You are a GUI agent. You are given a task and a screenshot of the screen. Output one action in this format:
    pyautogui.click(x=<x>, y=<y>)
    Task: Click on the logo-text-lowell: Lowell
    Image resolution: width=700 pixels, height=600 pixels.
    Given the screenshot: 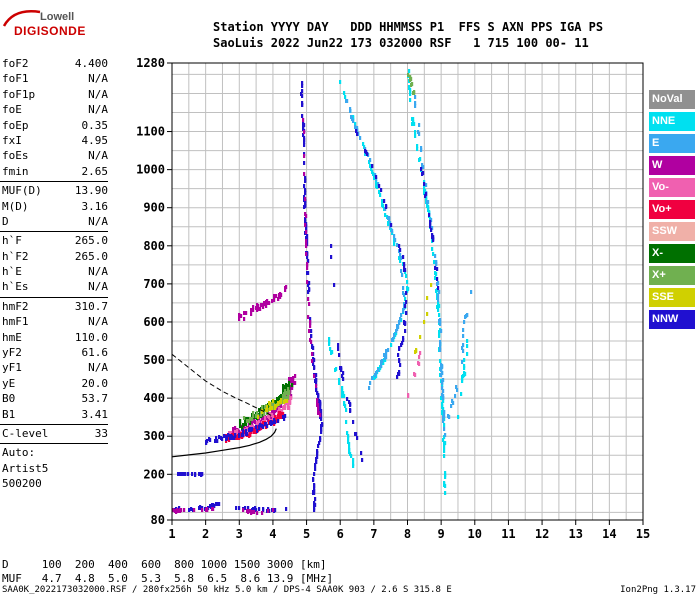 What is the action you would take?
    pyautogui.click(x=57, y=17)
    